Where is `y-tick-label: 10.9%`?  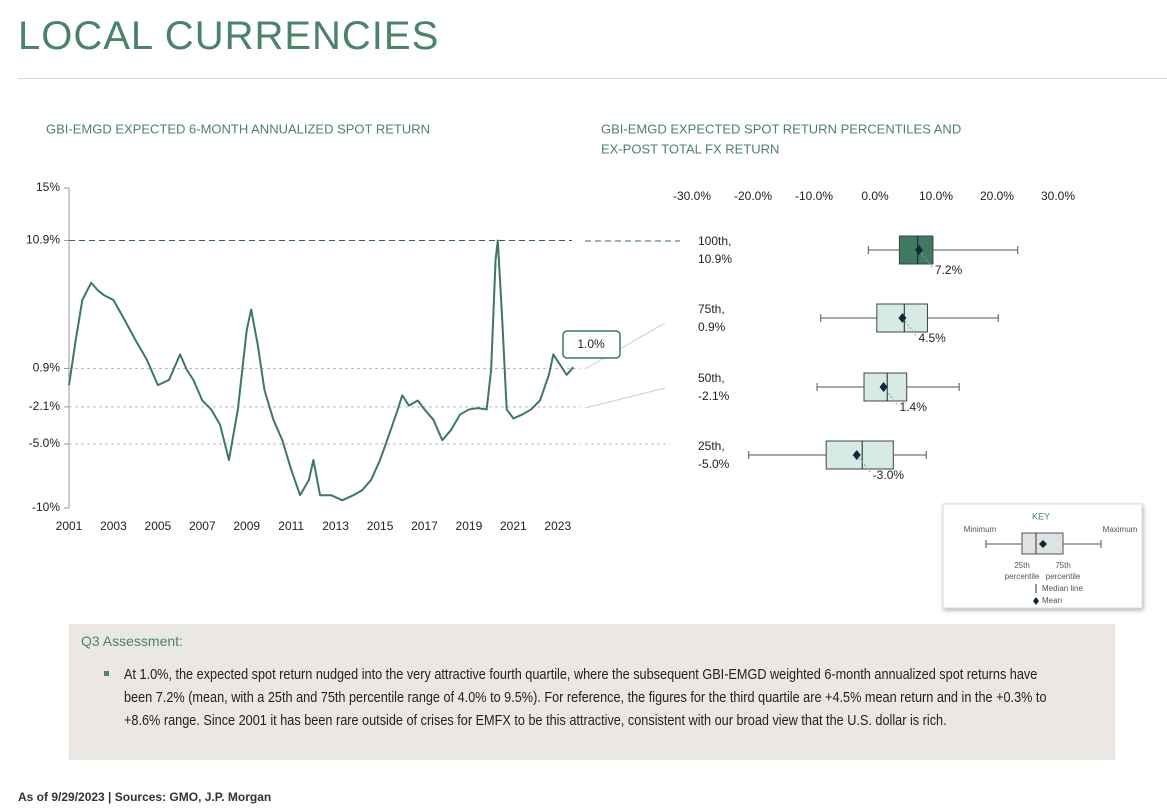 y-tick-label: 10.9% is located at coordinates (43, 240).